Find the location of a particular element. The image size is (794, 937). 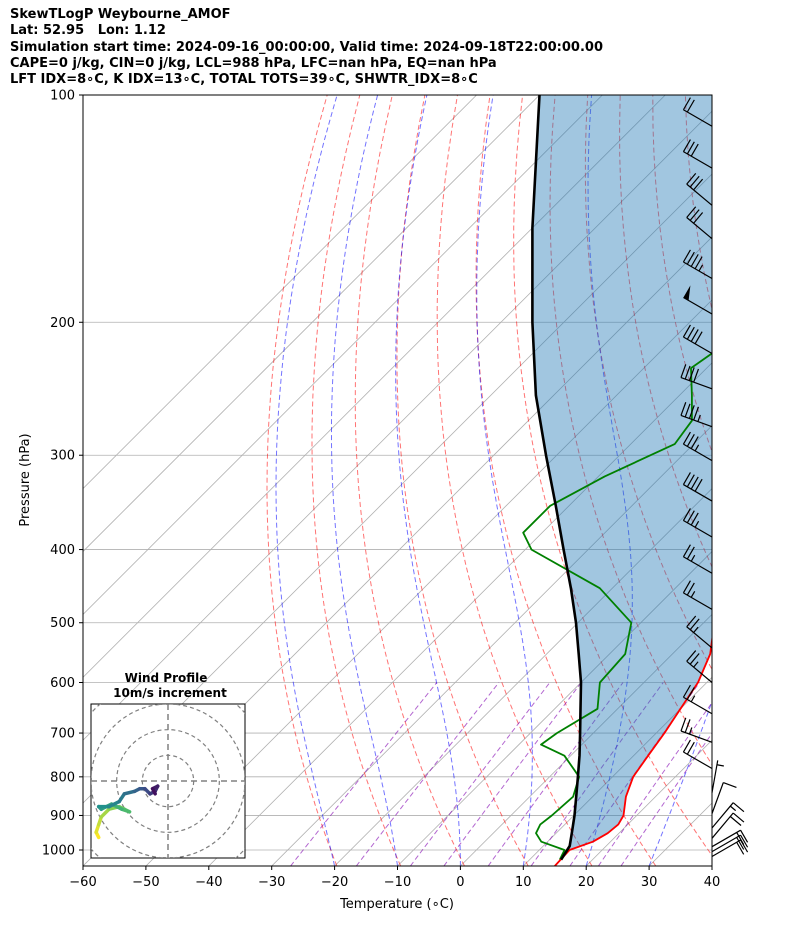

y-axis-label: Pressure (hPa) is located at coordinates (25, 479).